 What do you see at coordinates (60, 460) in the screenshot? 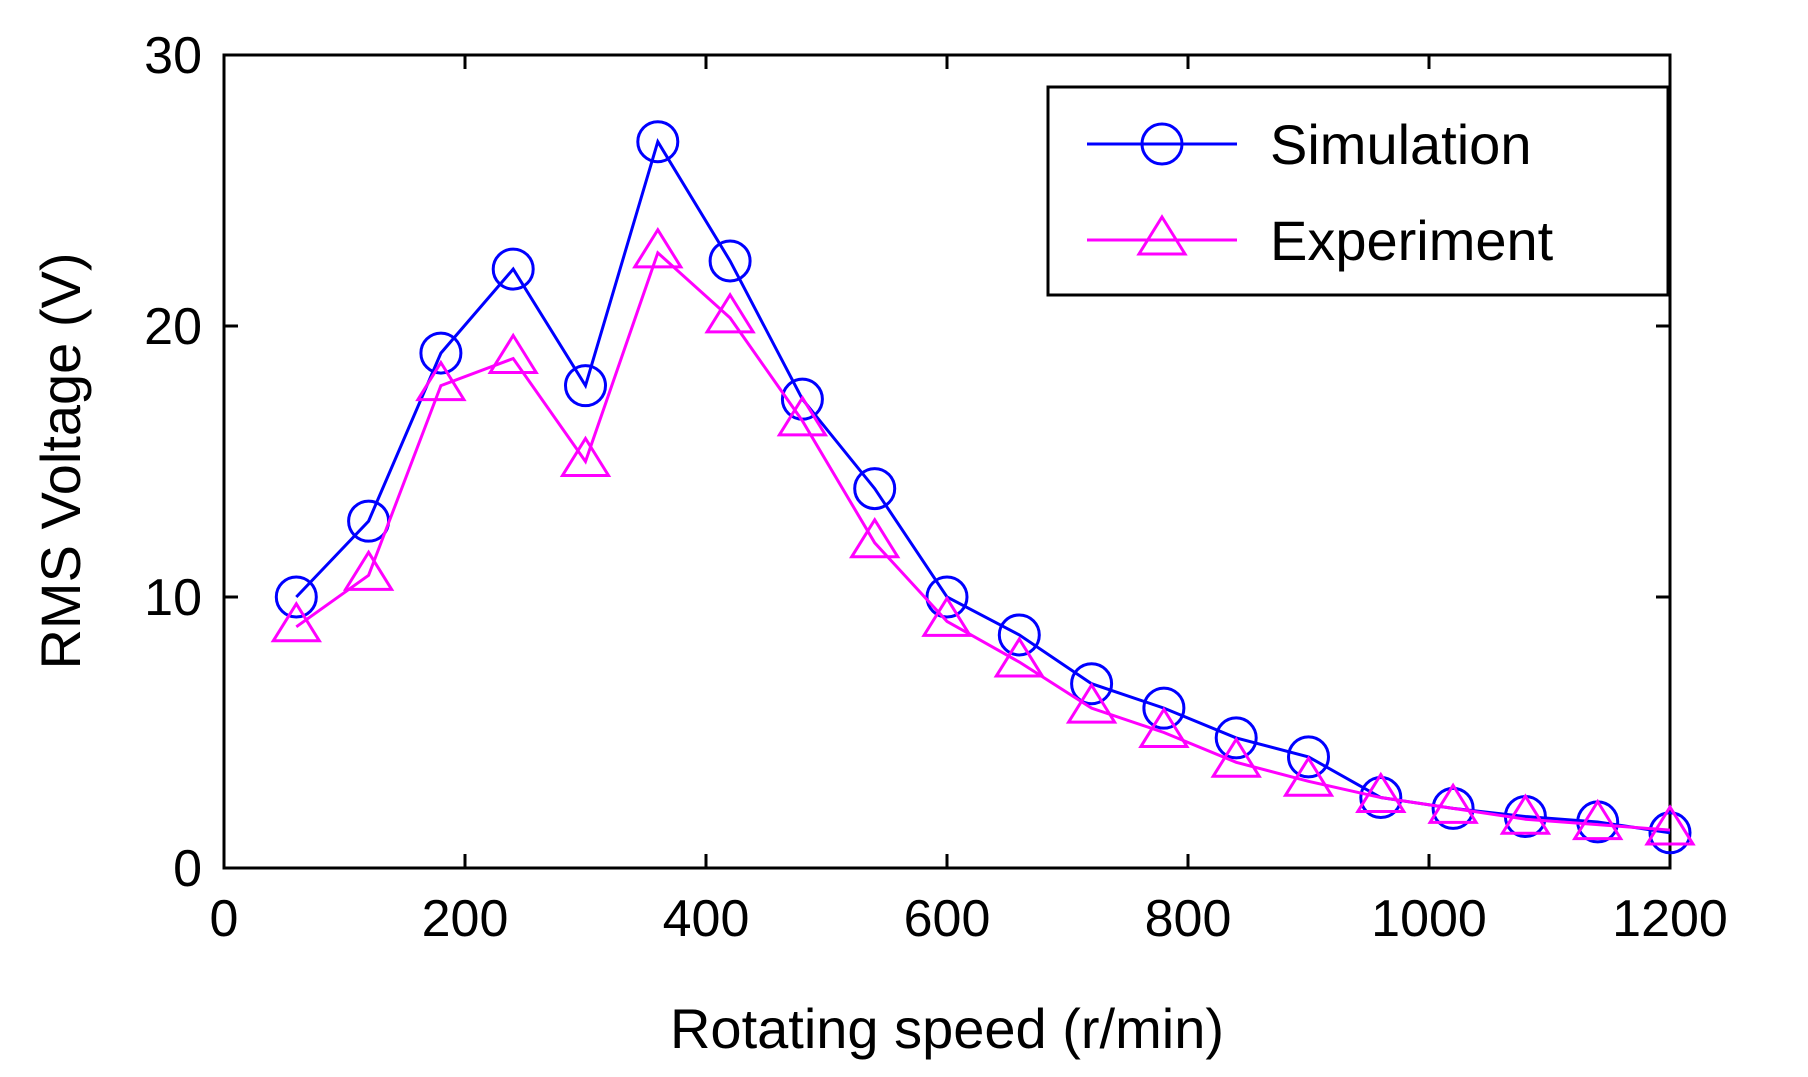
I see `y-axis-title: RMS Voltage (V)` at bounding box center [60, 460].